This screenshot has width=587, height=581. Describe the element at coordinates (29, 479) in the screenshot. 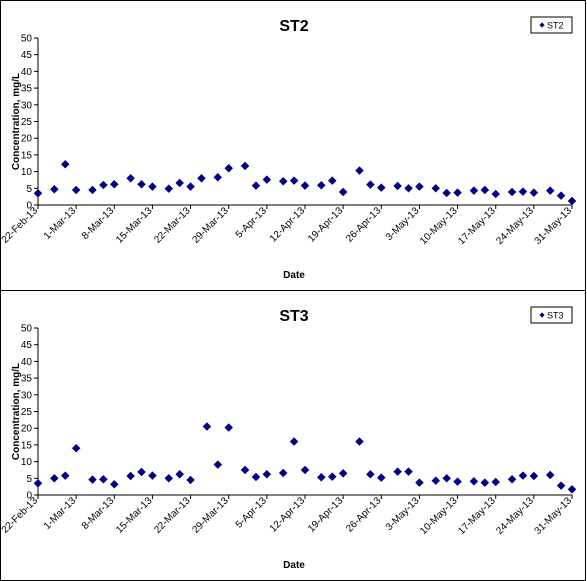

I see `y-tick-label: 5` at that location.